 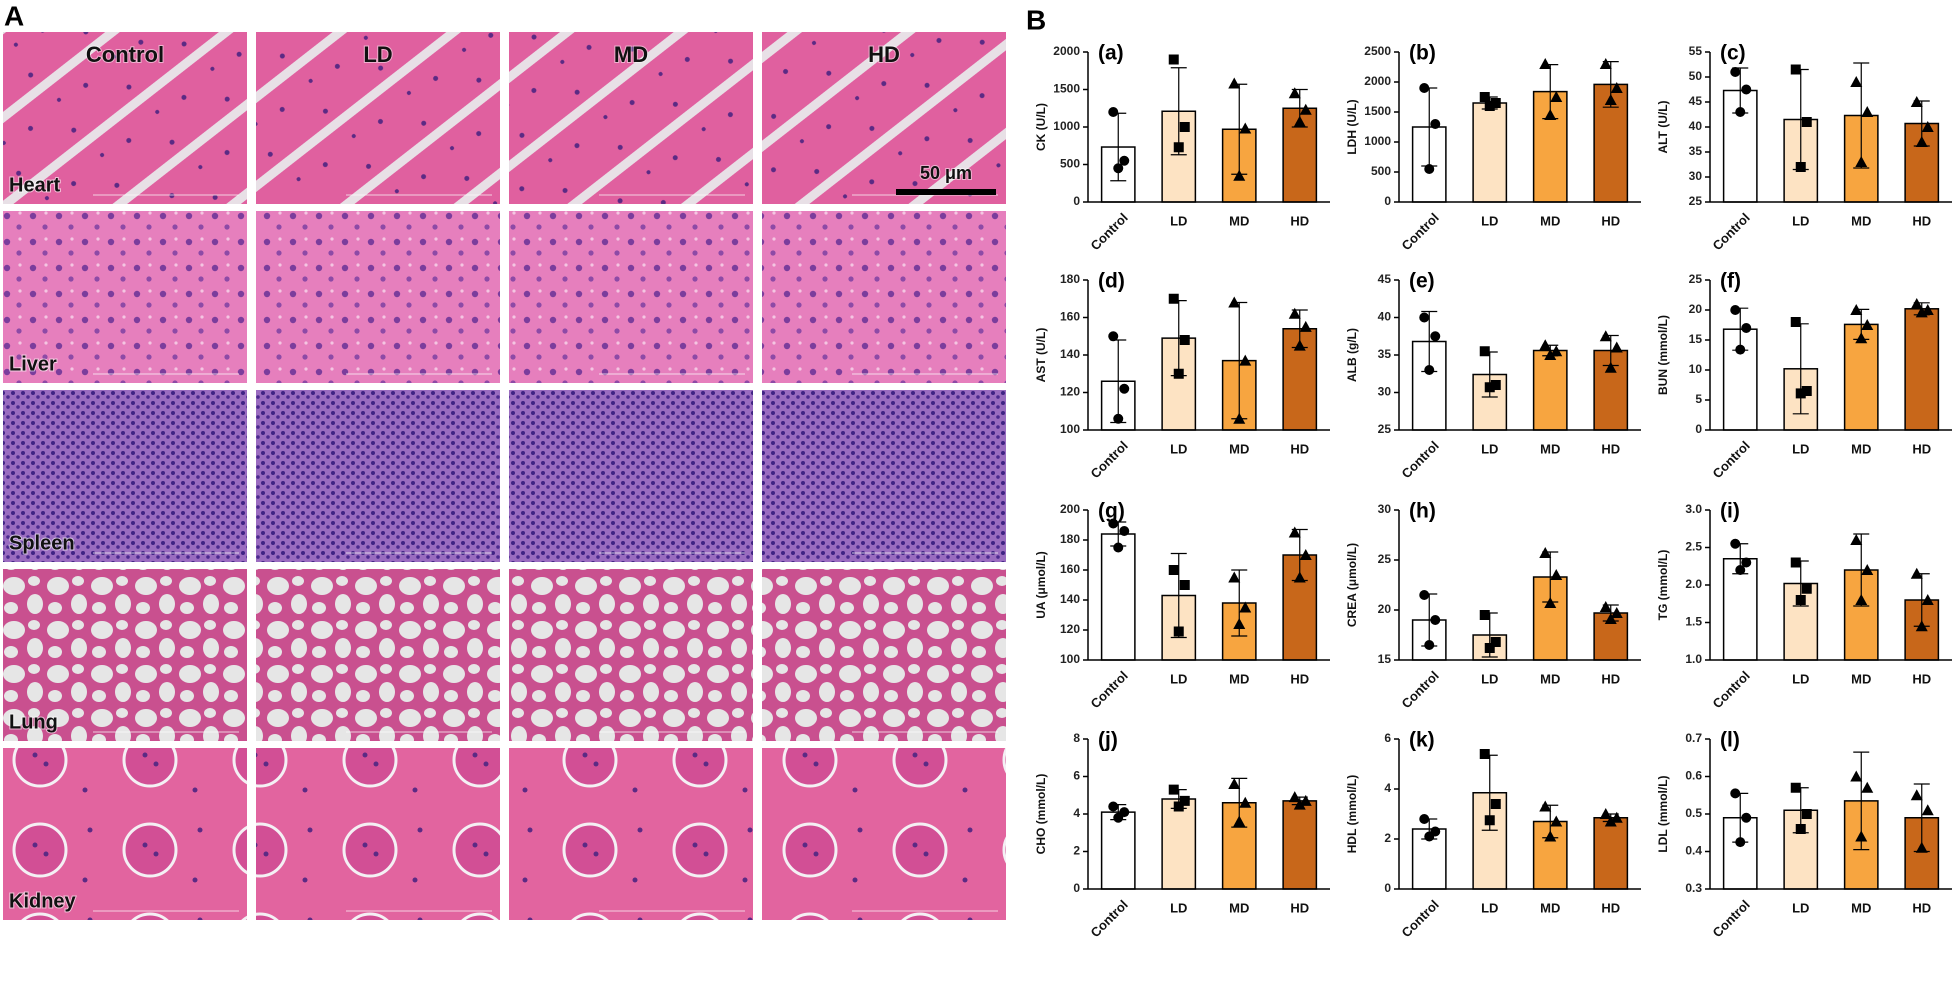 I want to click on column-label: MD, so click(x=631, y=54).